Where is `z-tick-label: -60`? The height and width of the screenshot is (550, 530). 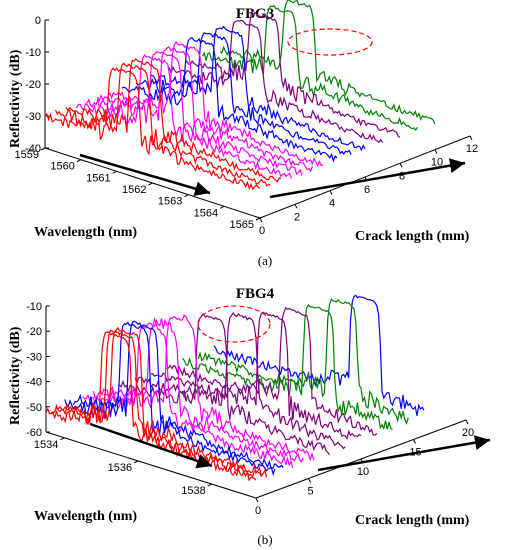
z-tick-label: -60 is located at coordinates (34, 433).